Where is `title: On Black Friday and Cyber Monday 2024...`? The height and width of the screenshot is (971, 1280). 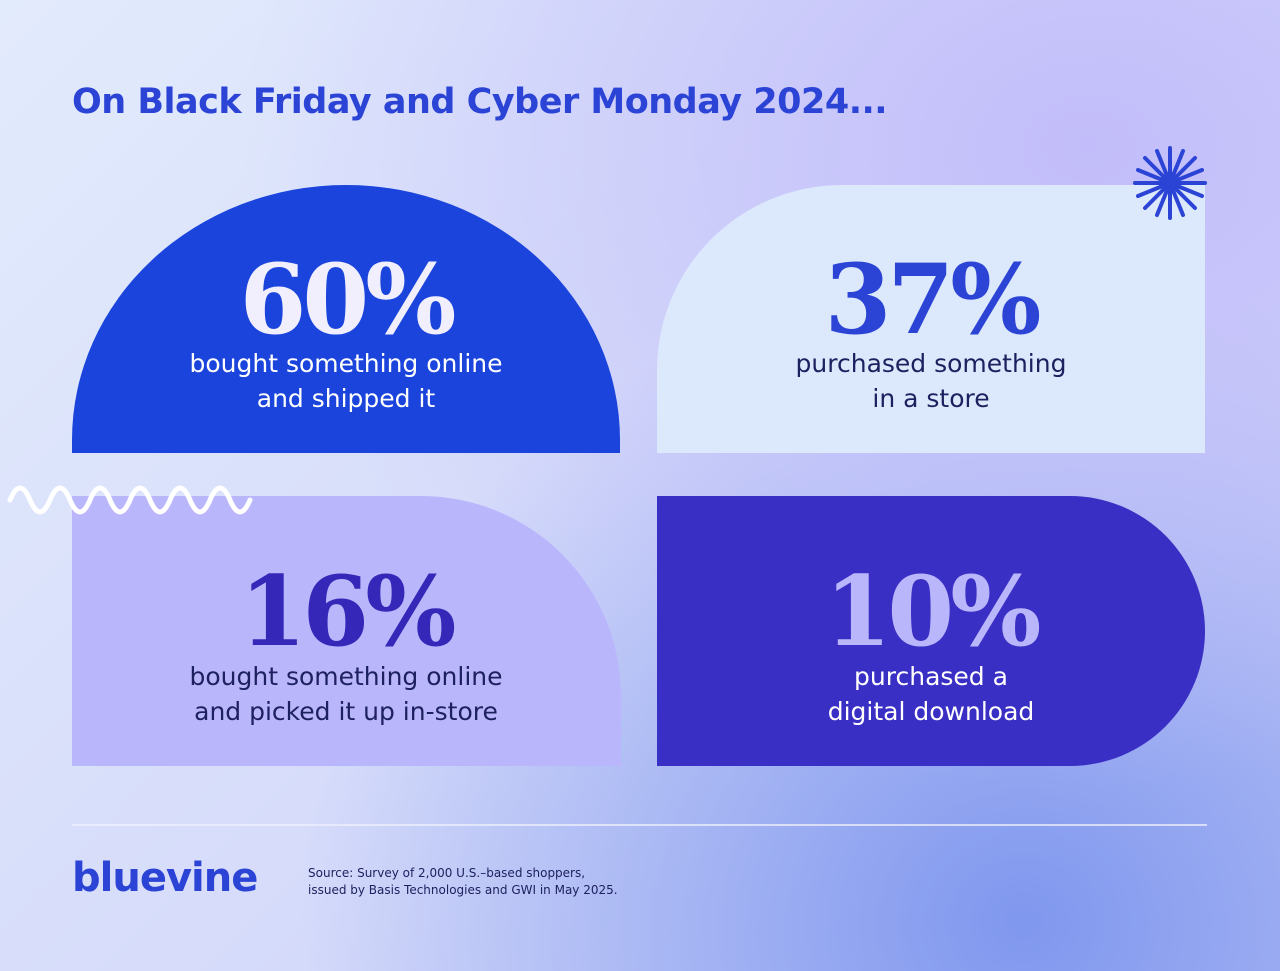 title: On Black Friday and Cyber Monday 2024... is located at coordinates (480, 102).